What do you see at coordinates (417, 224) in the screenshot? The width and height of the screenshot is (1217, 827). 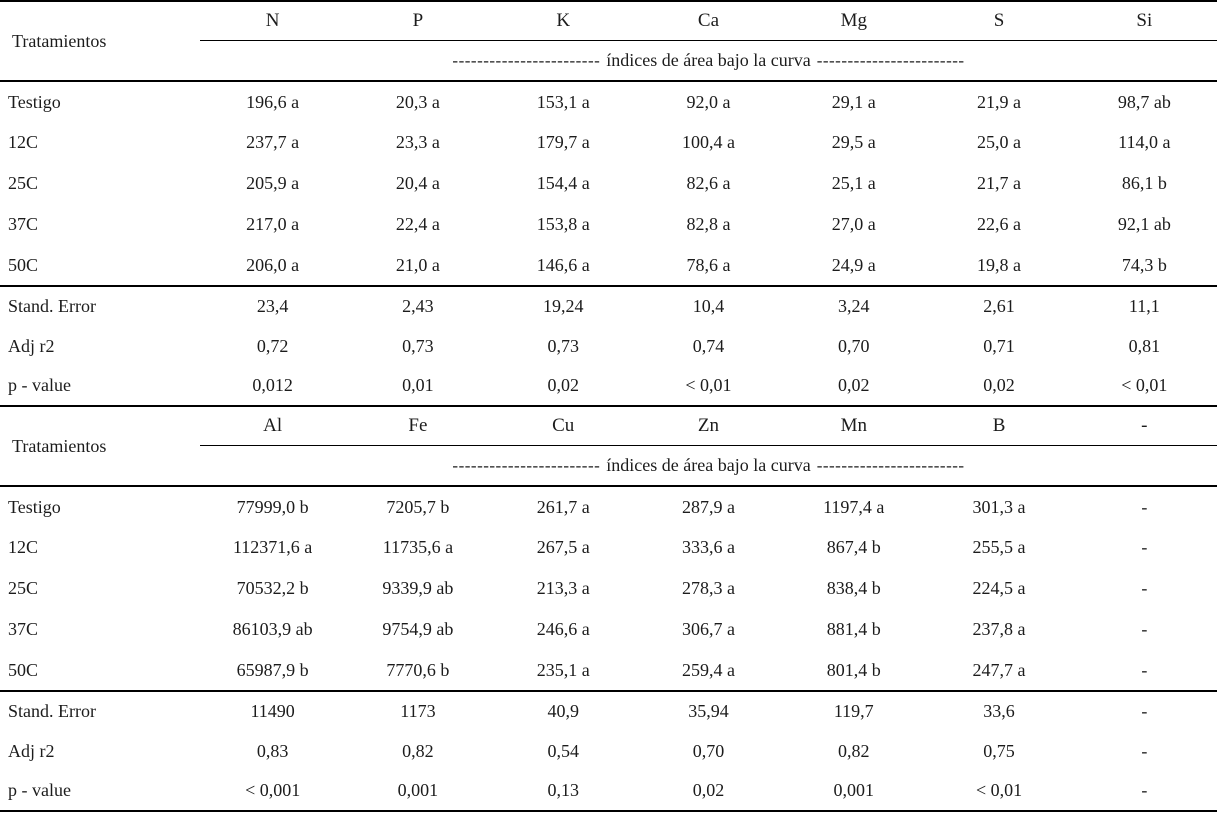 I see `value-cell: 22,4 a` at bounding box center [417, 224].